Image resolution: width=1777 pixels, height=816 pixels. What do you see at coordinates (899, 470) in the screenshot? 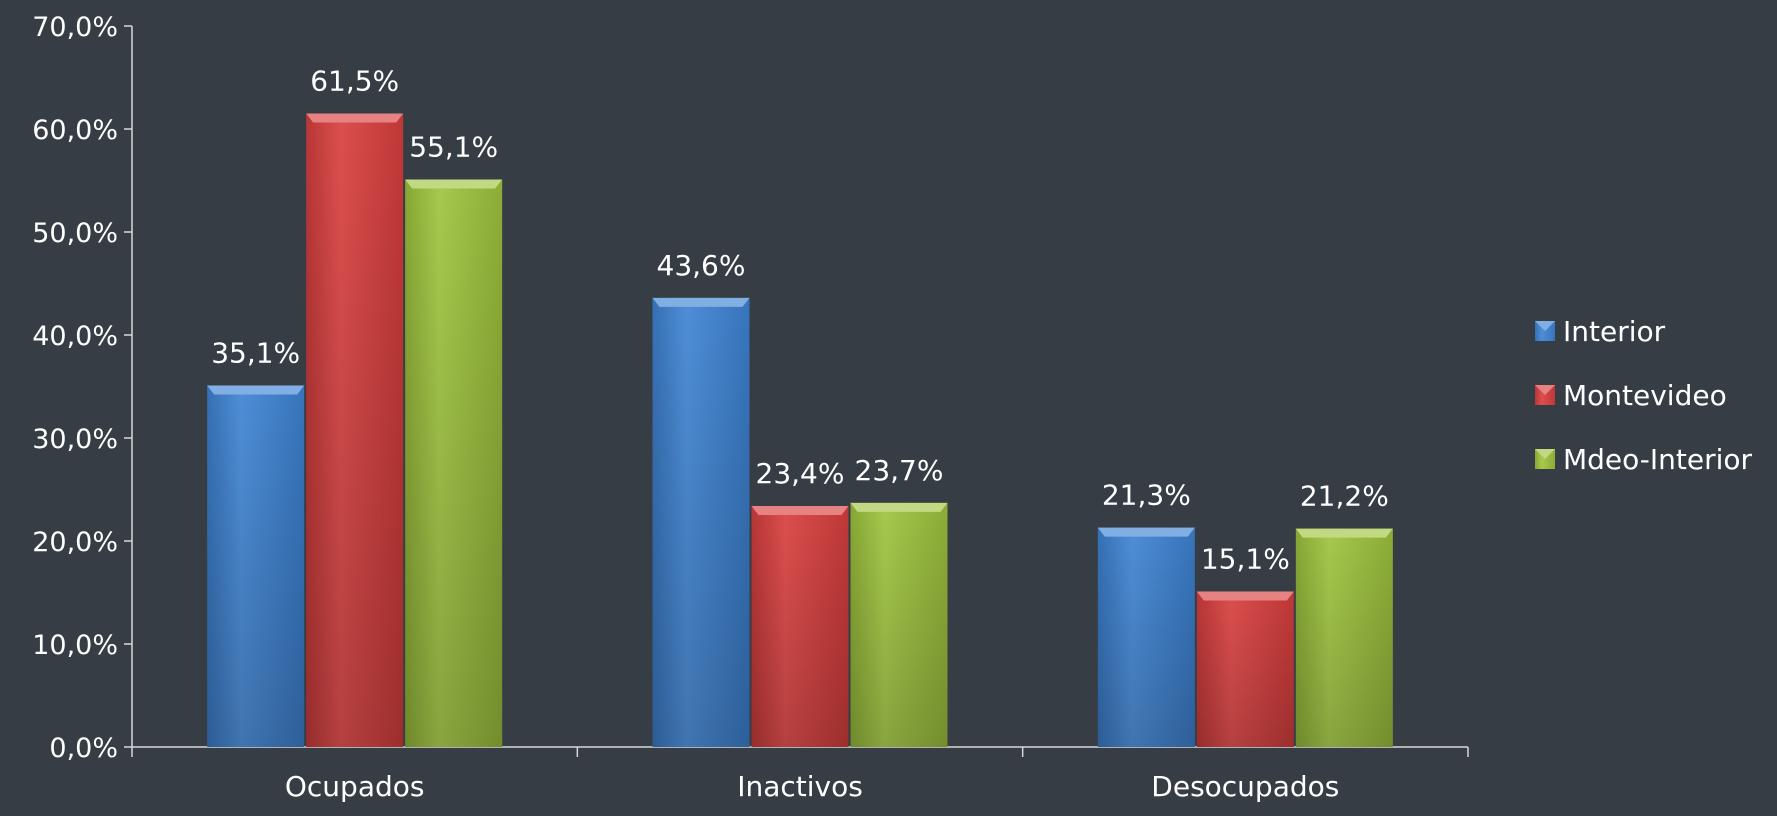
I see `data-label: 23,7%` at bounding box center [899, 470].